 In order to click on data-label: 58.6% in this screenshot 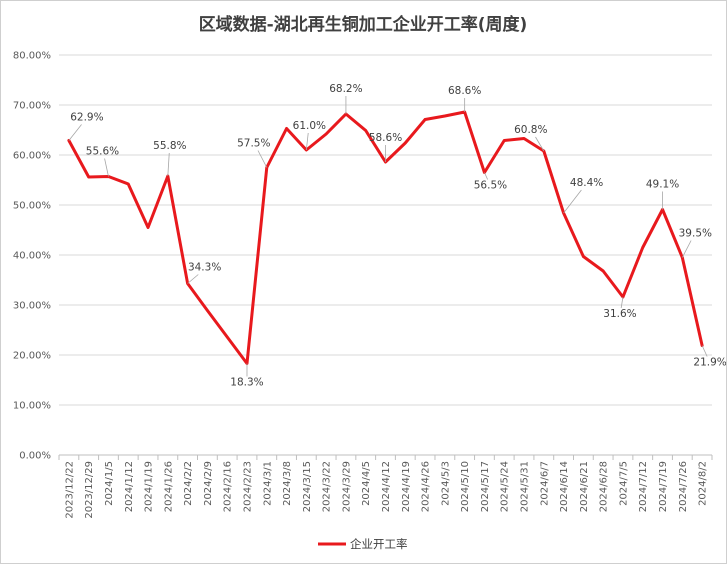, I will do `click(385, 138)`.